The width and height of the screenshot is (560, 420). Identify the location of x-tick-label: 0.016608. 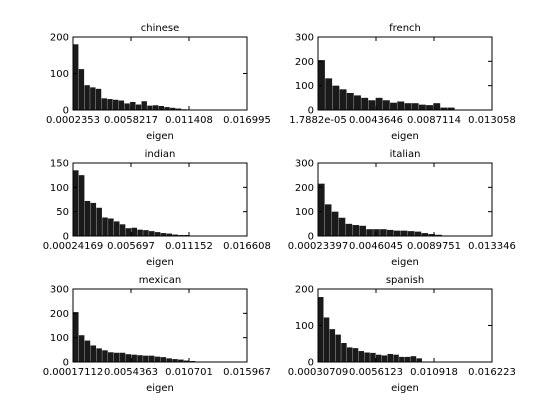
(247, 246).